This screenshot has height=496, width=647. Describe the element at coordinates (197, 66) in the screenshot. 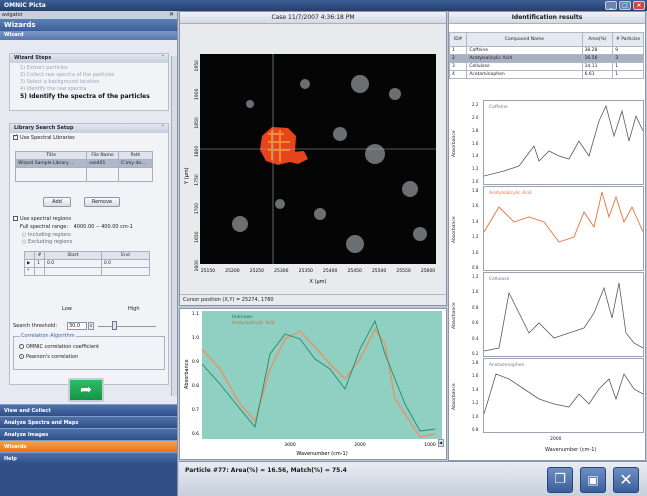

I see `y-tick-label: 1950` at that location.